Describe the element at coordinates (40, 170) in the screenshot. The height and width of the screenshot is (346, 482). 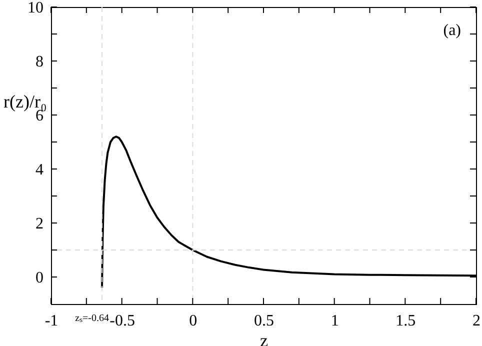
I see `y-tick-label: 4` at that location.